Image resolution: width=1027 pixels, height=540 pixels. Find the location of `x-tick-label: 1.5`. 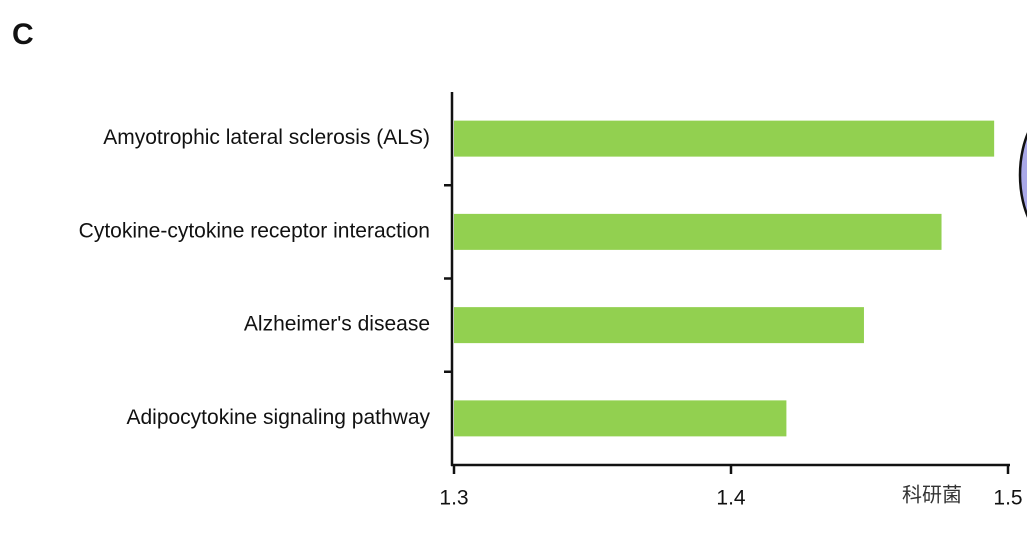

x-tick-label: 1.5 is located at coordinates (1007, 498).